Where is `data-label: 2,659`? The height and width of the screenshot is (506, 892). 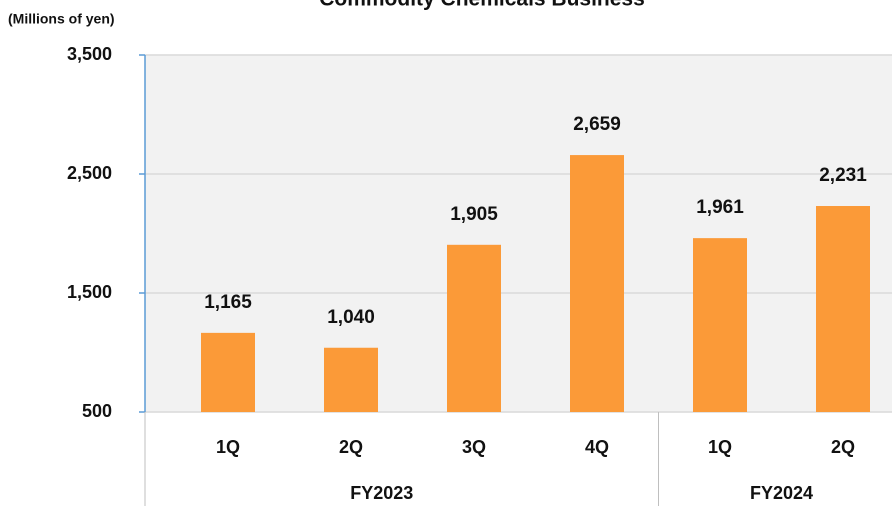
data-label: 2,659 is located at coordinates (597, 124).